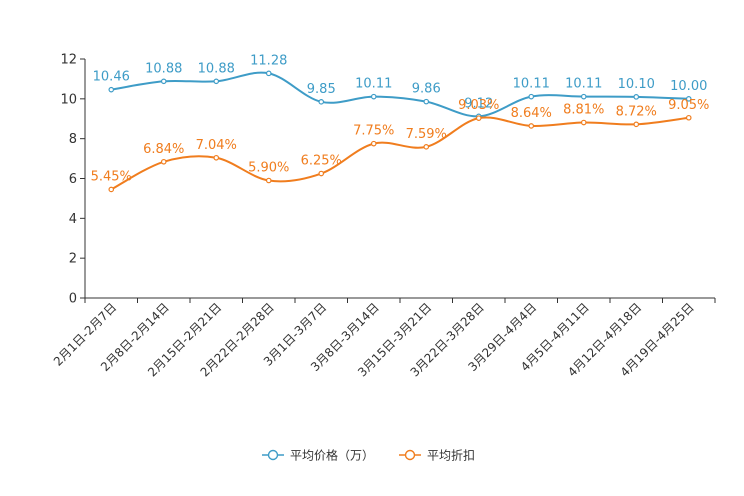  I want to click on data-label: 6.84%, so click(163, 149).